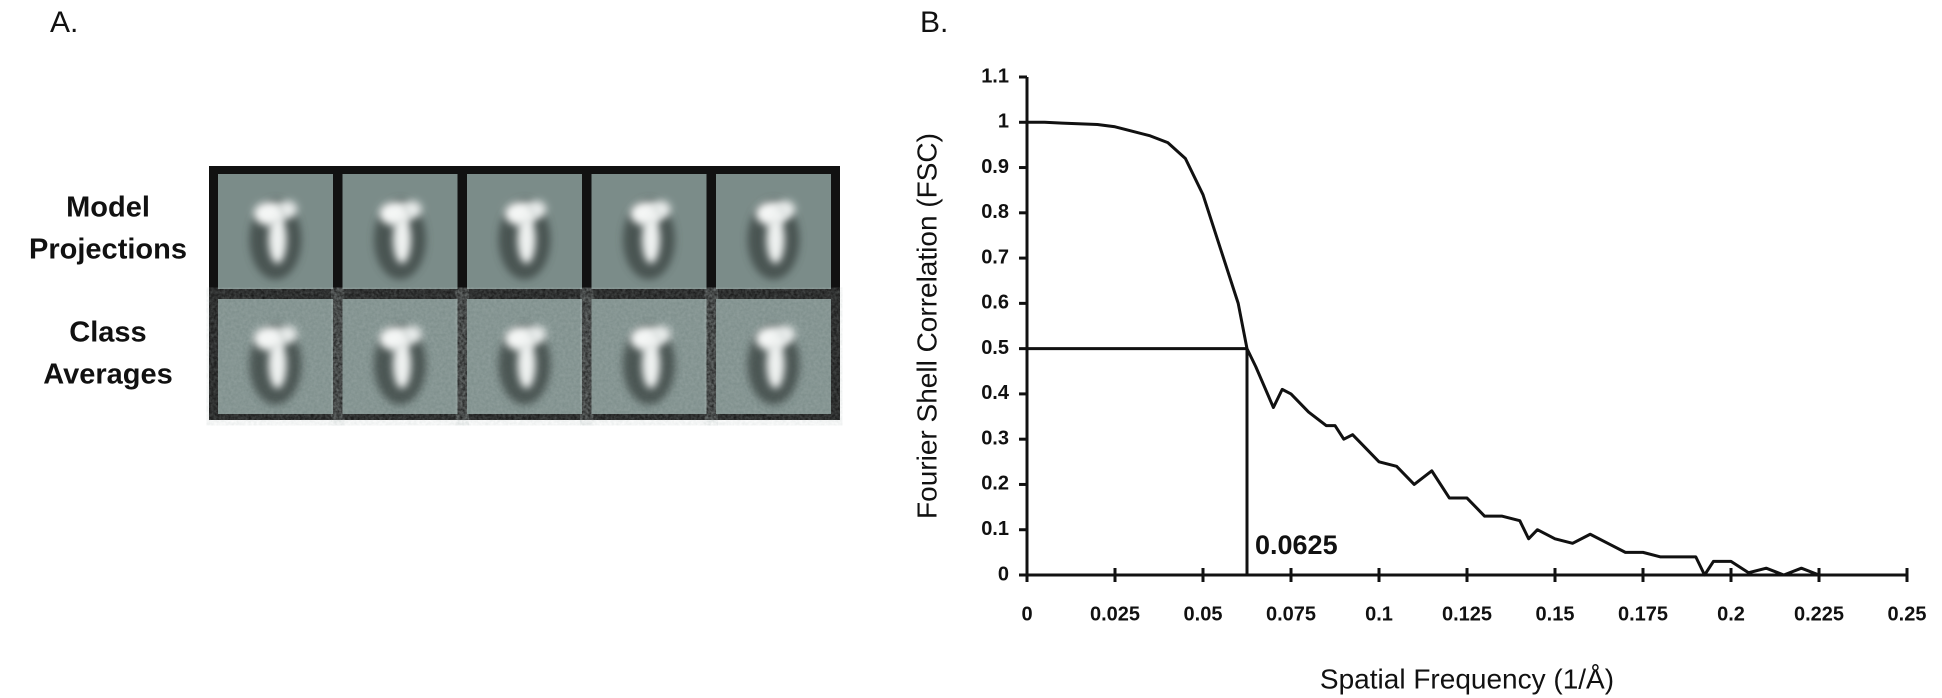 The width and height of the screenshot is (1942, 698). What do you see at coordinates (995, 393) in the screenshot?
I see `y-tick-label: 0.4` at bounding box center [995, 393].